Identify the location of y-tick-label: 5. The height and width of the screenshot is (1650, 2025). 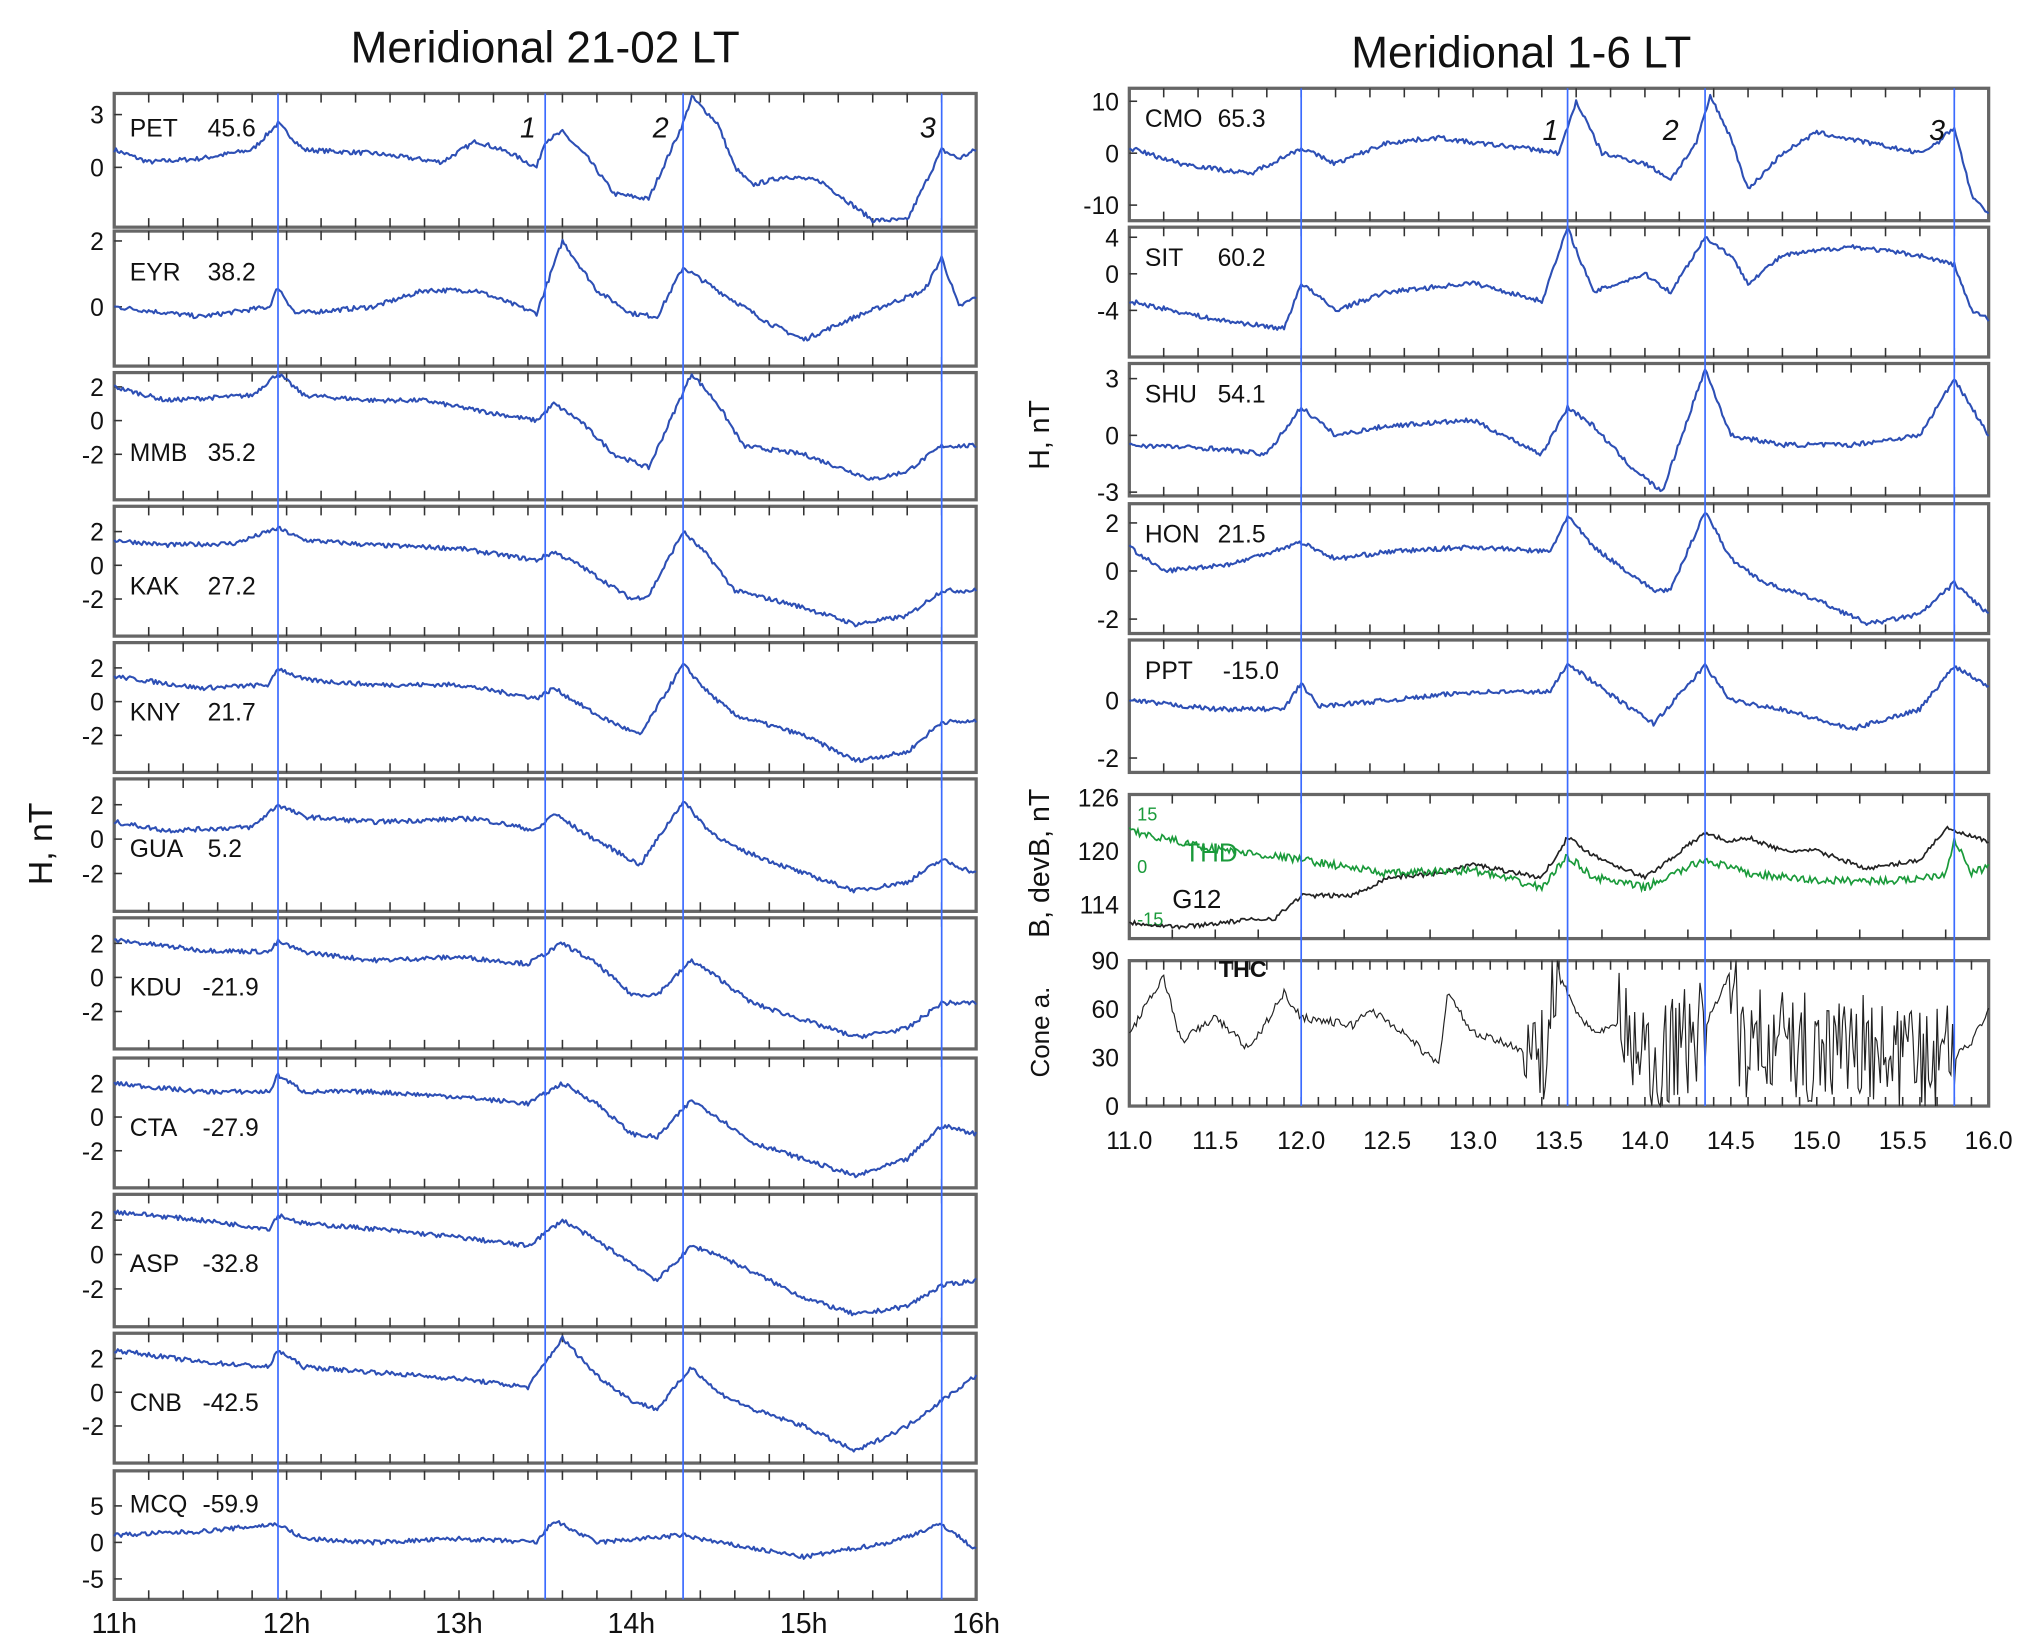
(97, 1507).